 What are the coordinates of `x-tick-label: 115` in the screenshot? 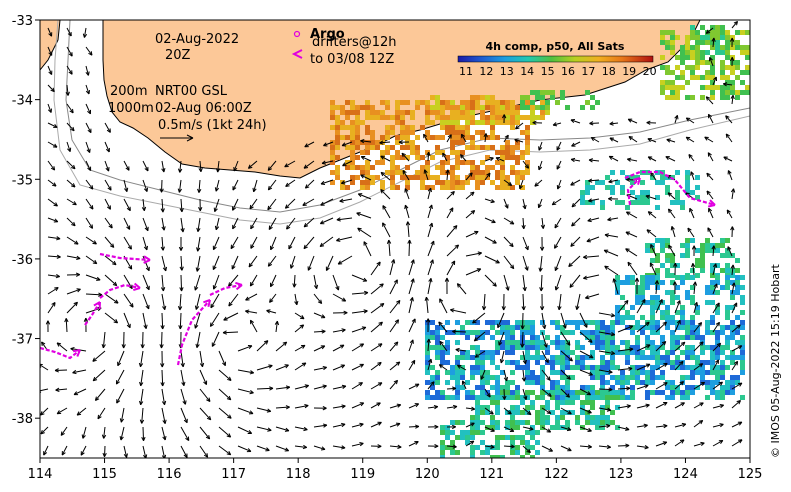 It's located at (104, 474).